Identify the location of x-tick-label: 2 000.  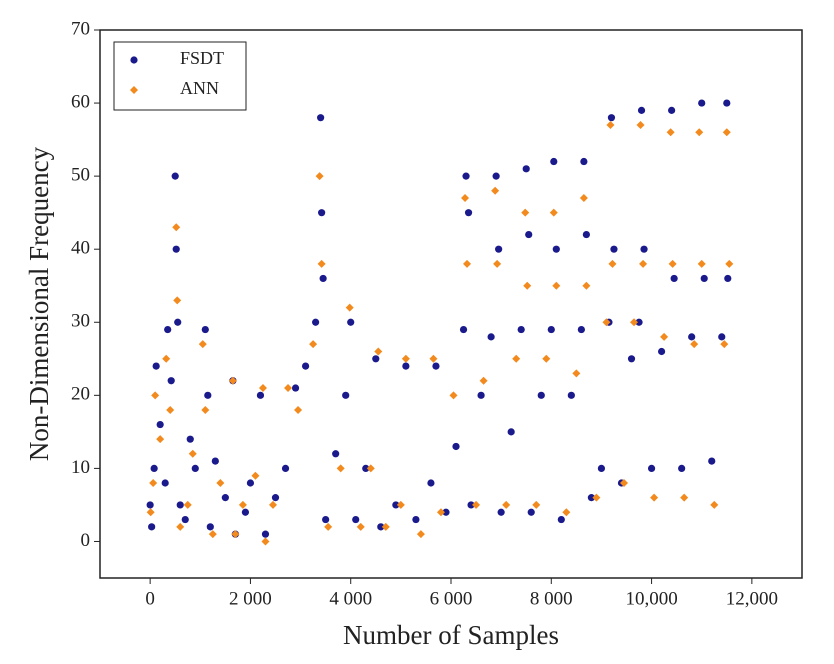
(250, 598).